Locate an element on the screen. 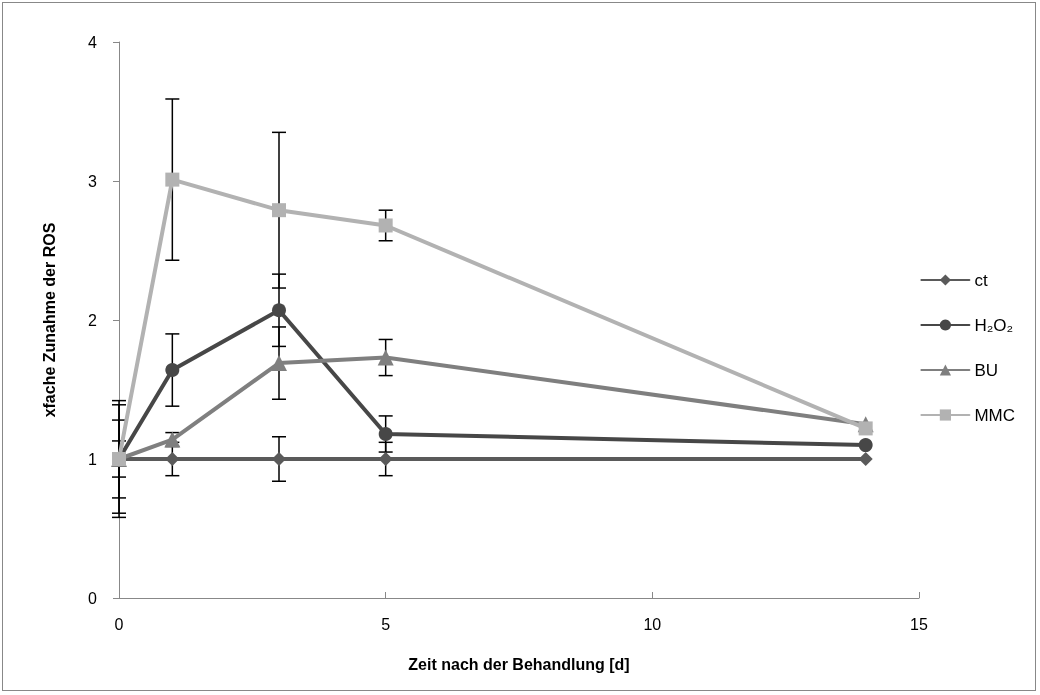 Image resolution: width=1040 pixels, height=695 pixels. x-tick-label: 0 is located at coordinates (119, 624).